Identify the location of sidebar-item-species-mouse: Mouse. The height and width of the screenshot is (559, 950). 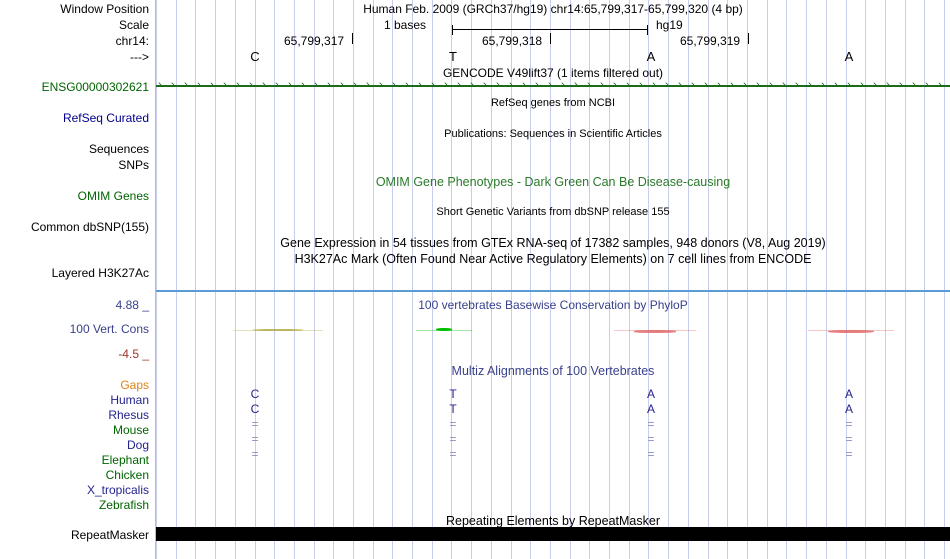
(130, 430).